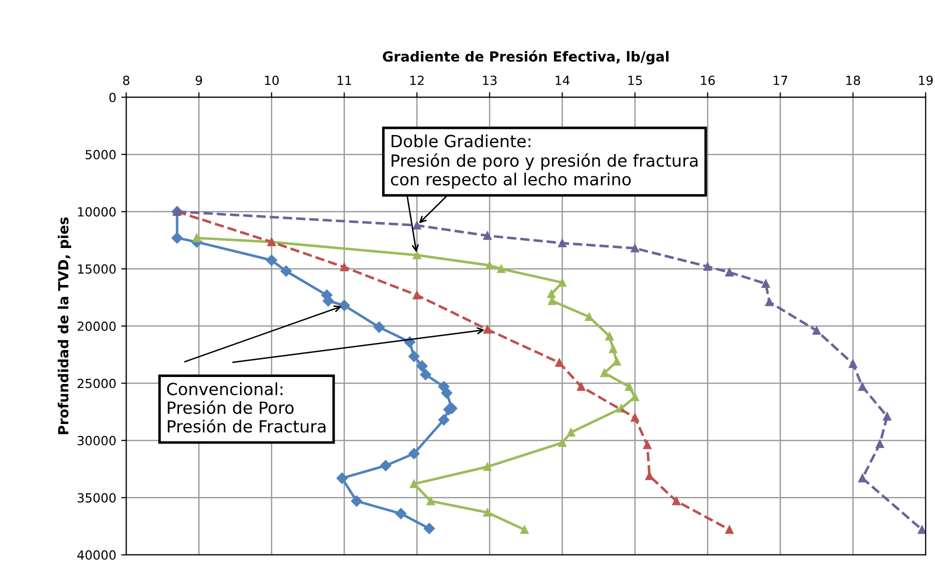 The width and height of the screenshot is (935, 572). Describe the element at coordinates (853, 81) in the screenshot. I see `x-tick-label: 18` at that location.